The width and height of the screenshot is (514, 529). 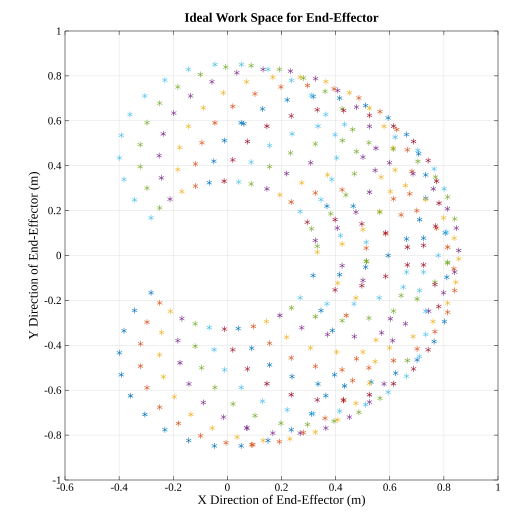 What do you see at coordinates (498, 487) in the screenshot?
I see `x-tick-label: 1` at bounding box center [498, 487].